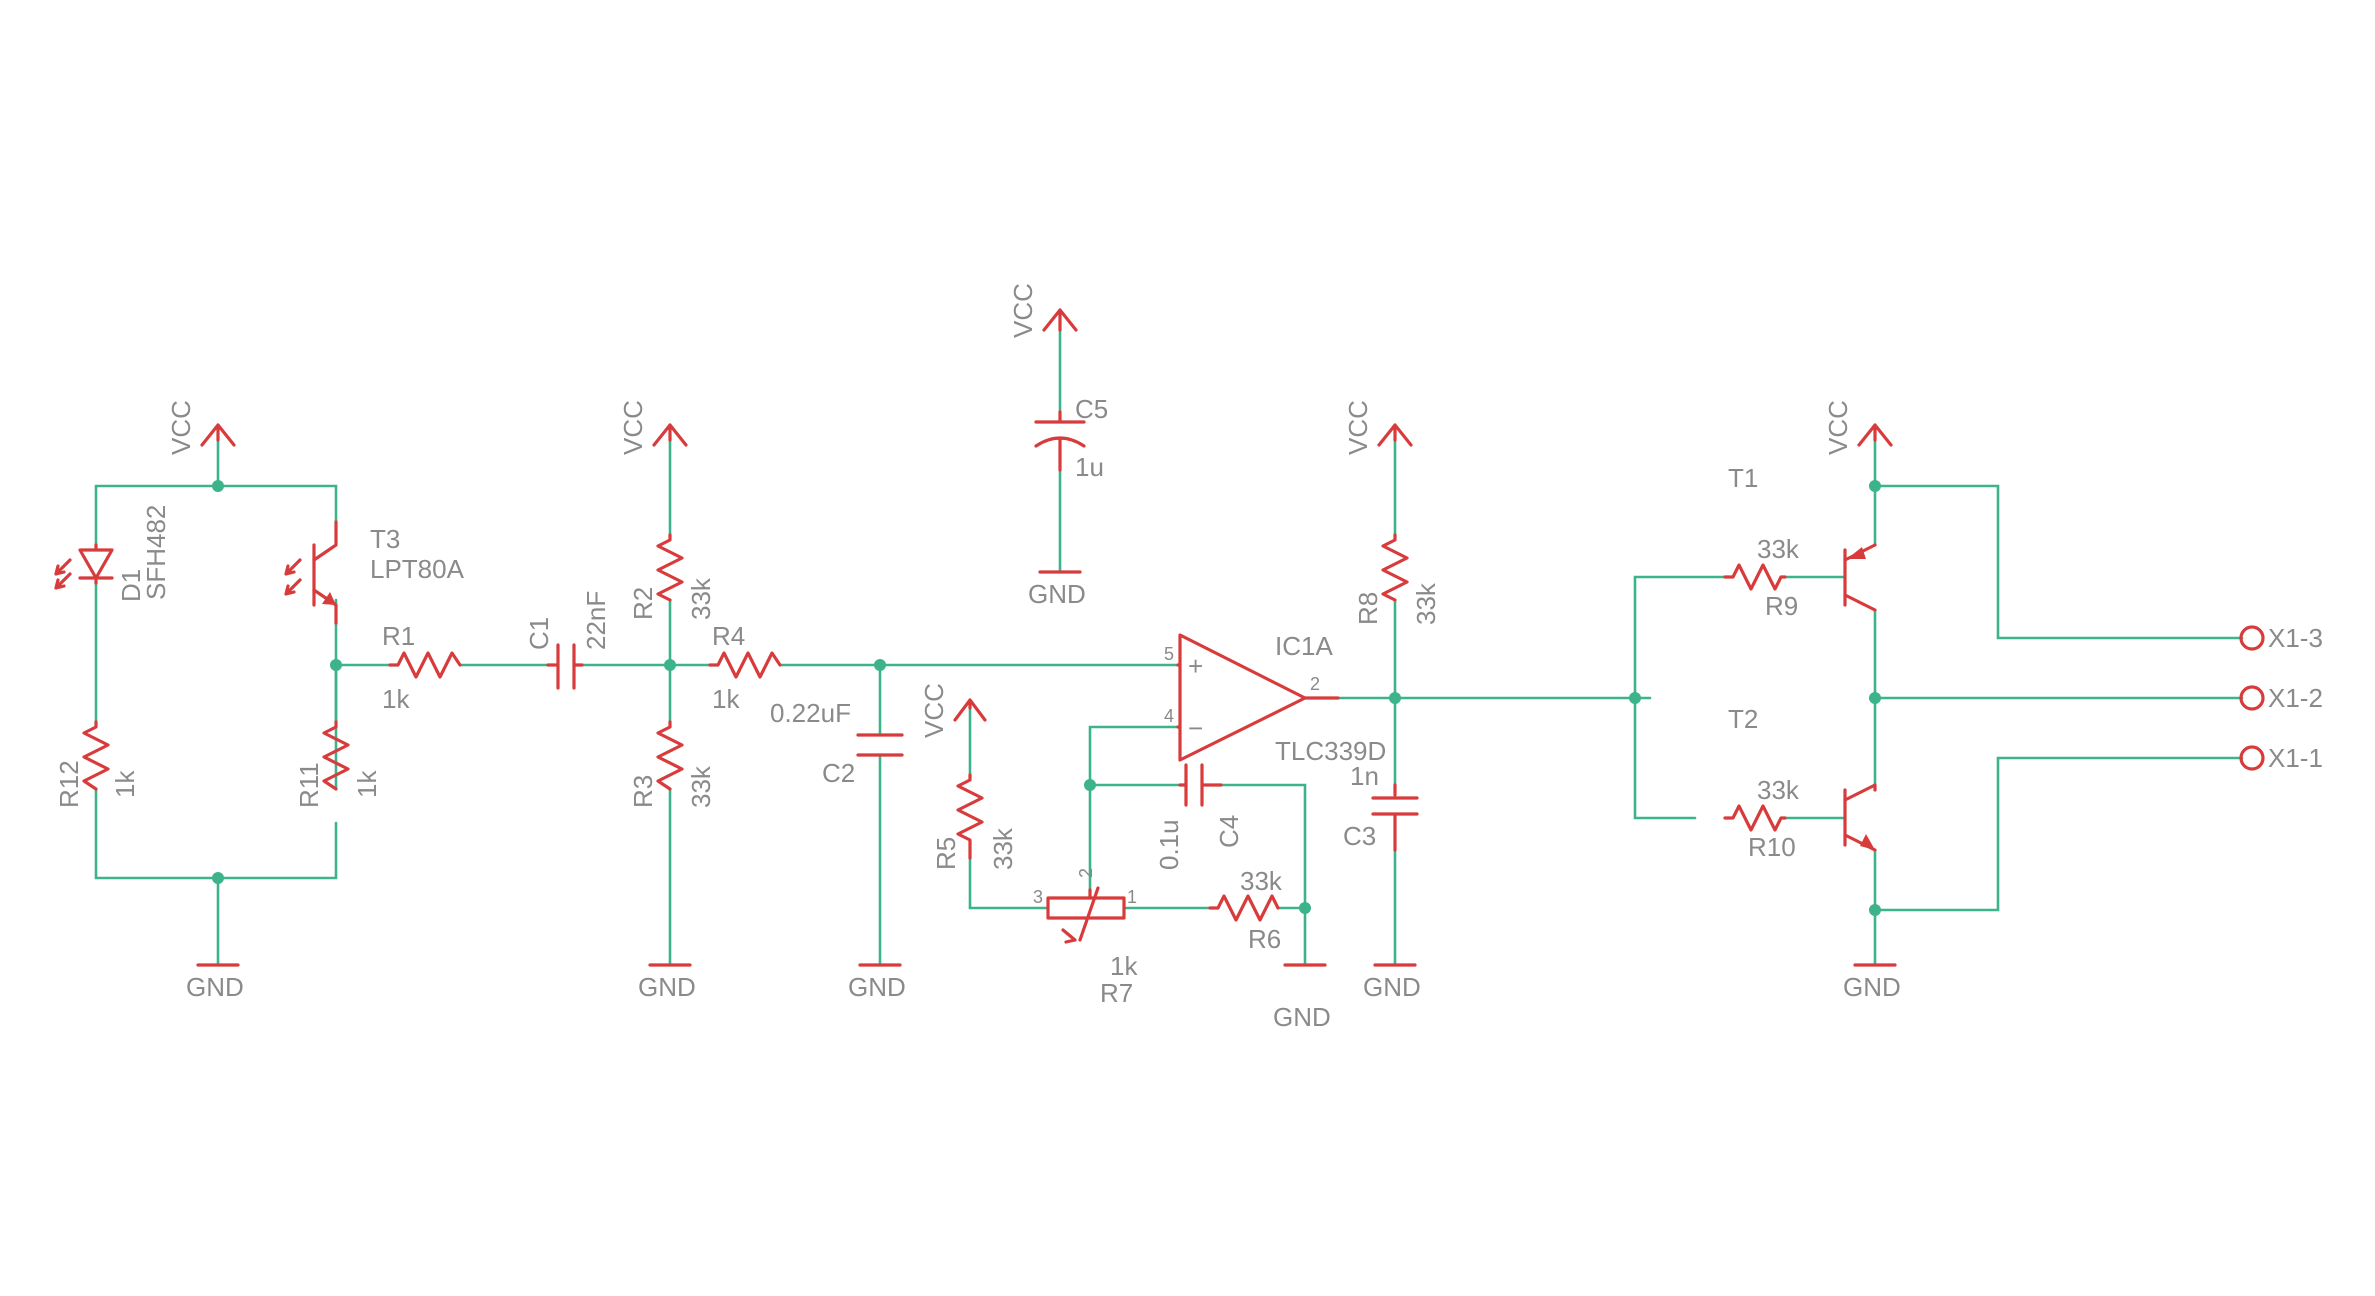  Describe the element at coordinates (1802, 778) in the screenshot. I see `t2-transistor: T2` at that location.